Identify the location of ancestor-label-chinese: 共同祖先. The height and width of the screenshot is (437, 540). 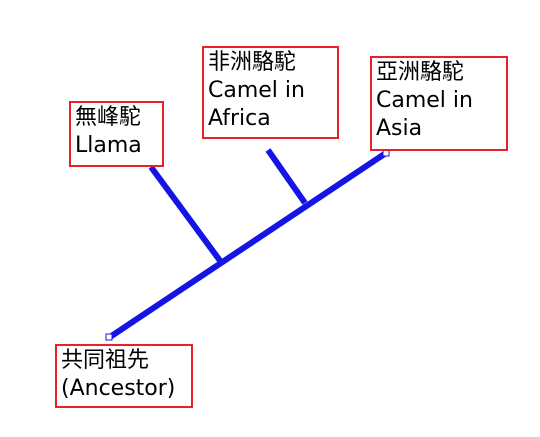
(105, 360).